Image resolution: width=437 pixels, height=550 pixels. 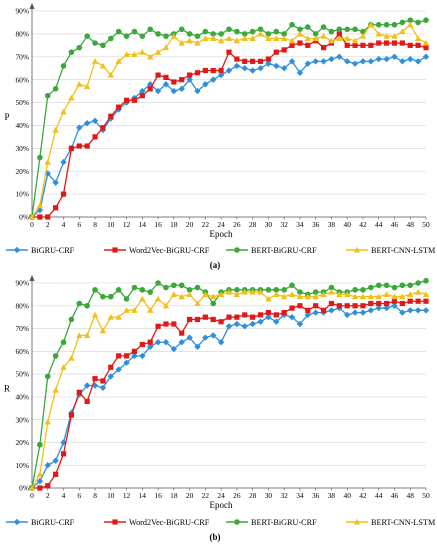 What do you see at coordinates (48, 495) in the screenshot?
I see `x-tick-label: 2` at bounding box center [48, 495].